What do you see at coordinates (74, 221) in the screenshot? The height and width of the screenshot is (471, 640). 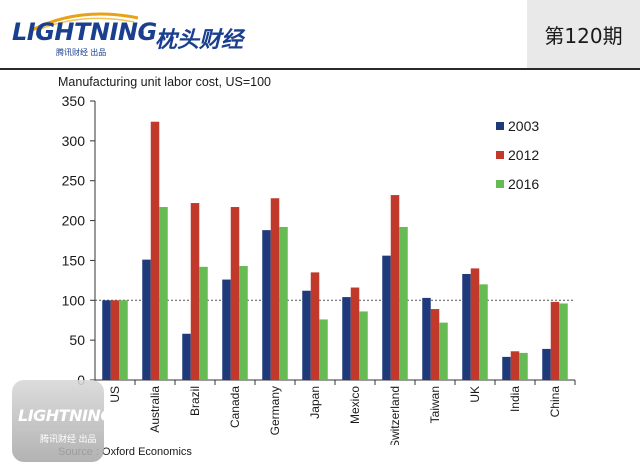 I see `y-tick-label: 200` at bounding box center [74, 221].